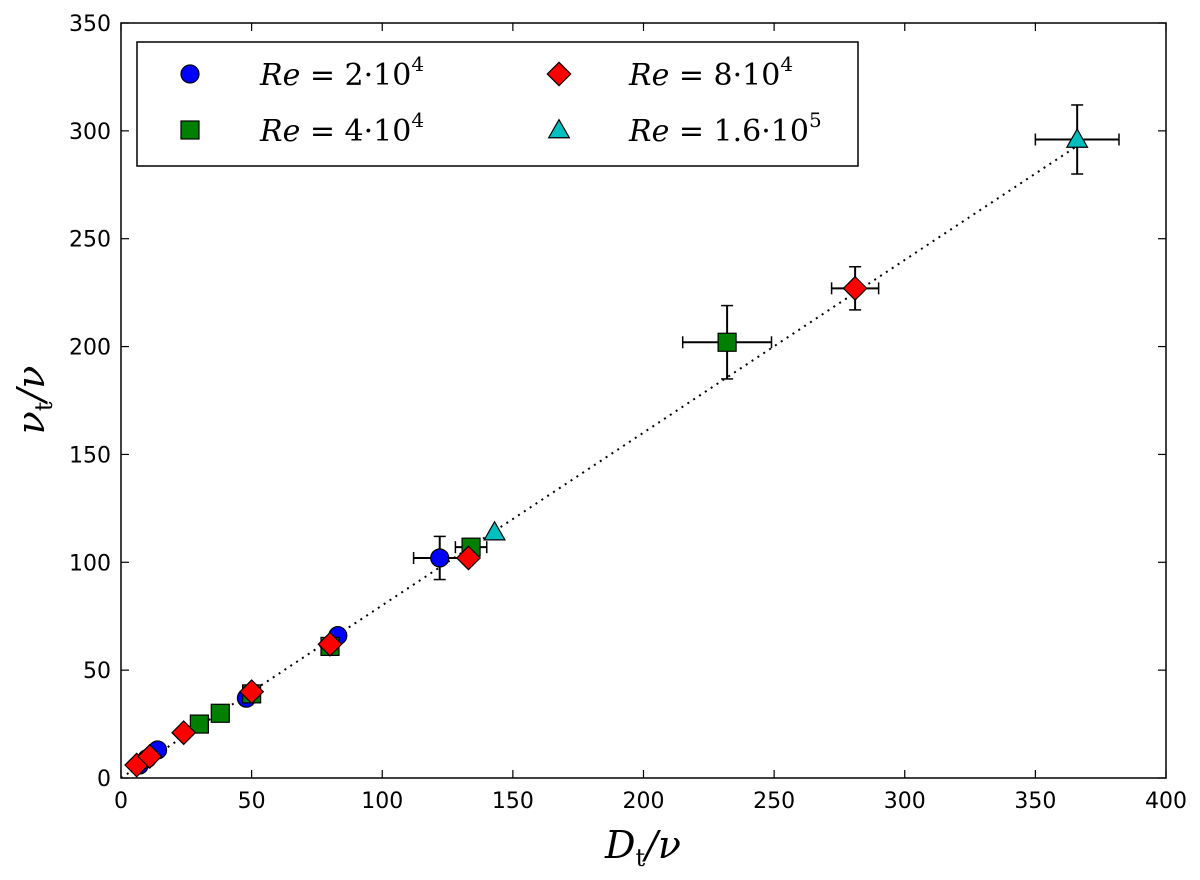  I want to click on x-tick-label: 200, so click(644, 801).